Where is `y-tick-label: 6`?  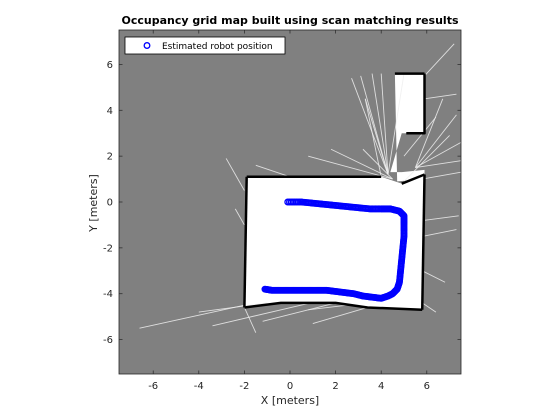 y-tick-label: 6 is located at coordinates (110, 65).